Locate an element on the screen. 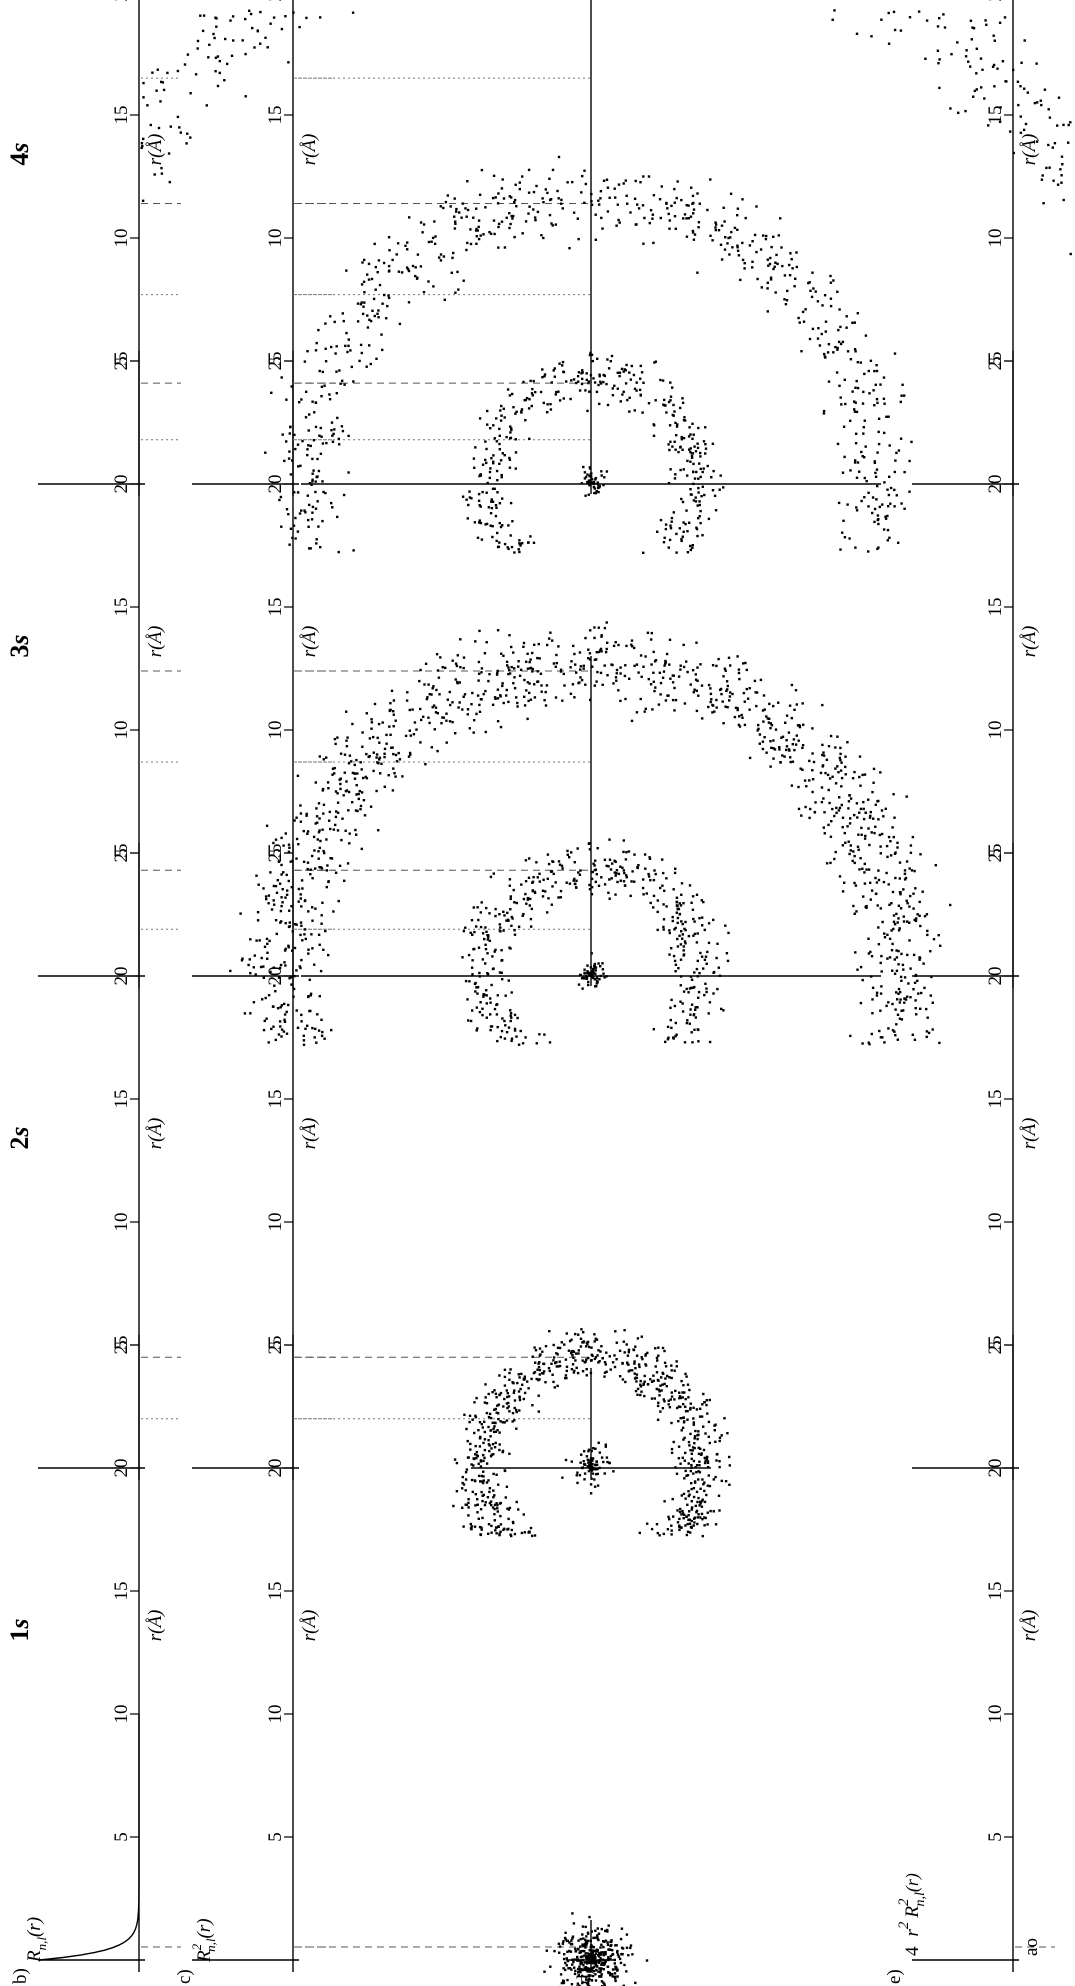 The image size is (1075, 1986). radial-function-curve is located at coordinates (89, 1837).